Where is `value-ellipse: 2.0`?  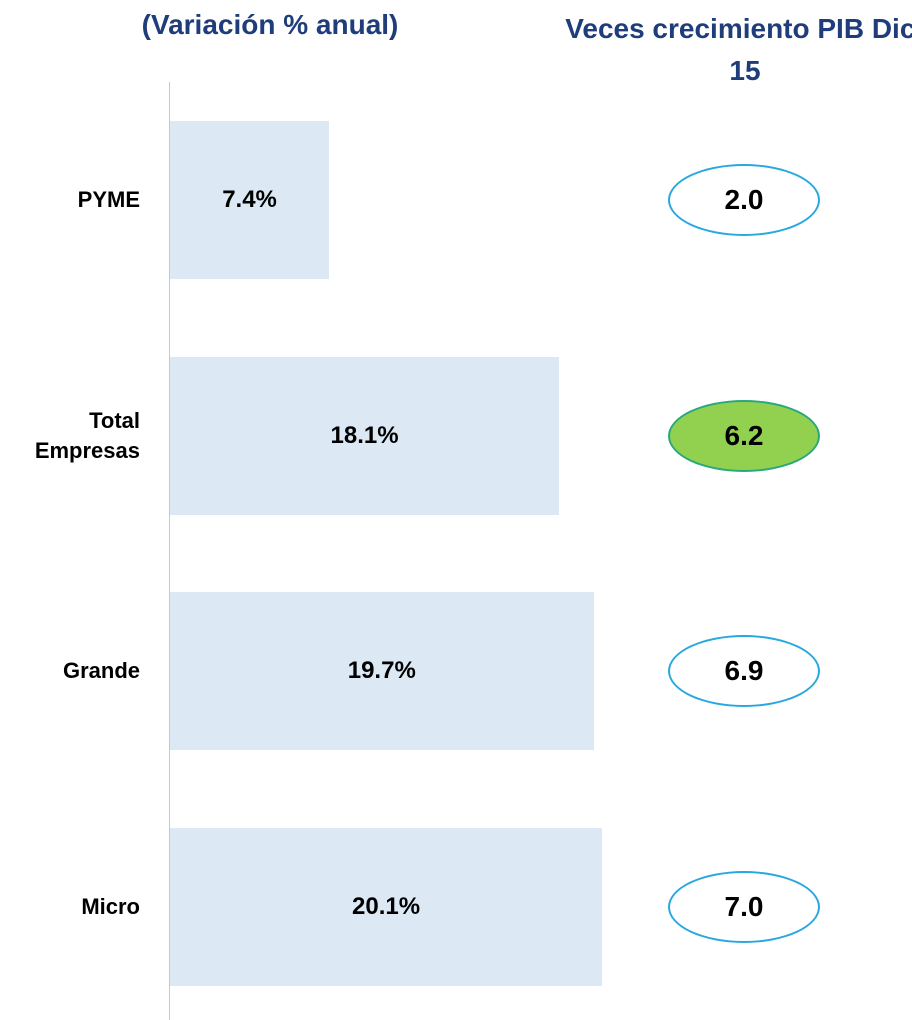
value-ellipse: 2.0 is located at coordinates (744, 200).